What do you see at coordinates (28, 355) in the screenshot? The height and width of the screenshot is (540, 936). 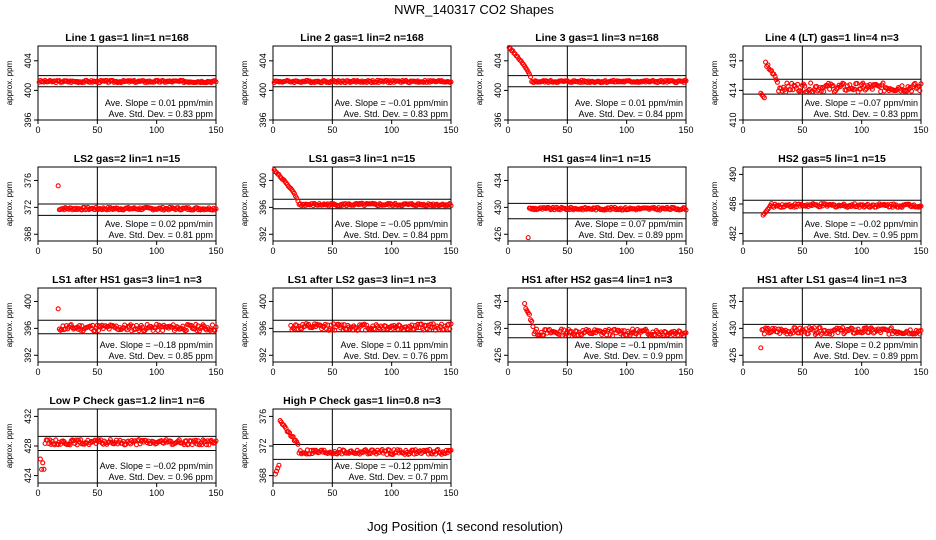 I see `y-tick-label: 392` at bounding box center [28, 355].